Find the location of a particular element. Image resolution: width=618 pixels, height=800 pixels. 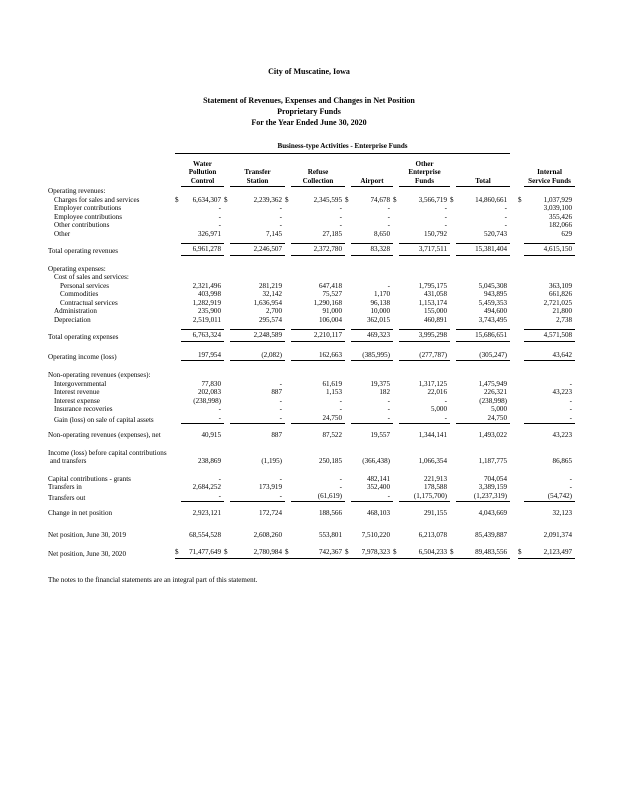

value-cell: 2,248,589 is located at coordinates (254, 335).